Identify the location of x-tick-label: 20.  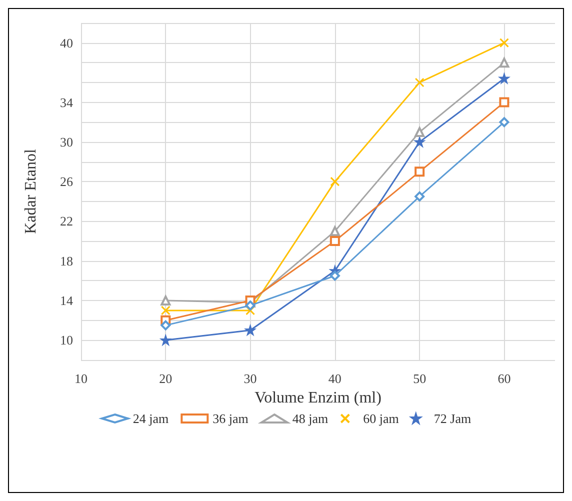
(165, 378).